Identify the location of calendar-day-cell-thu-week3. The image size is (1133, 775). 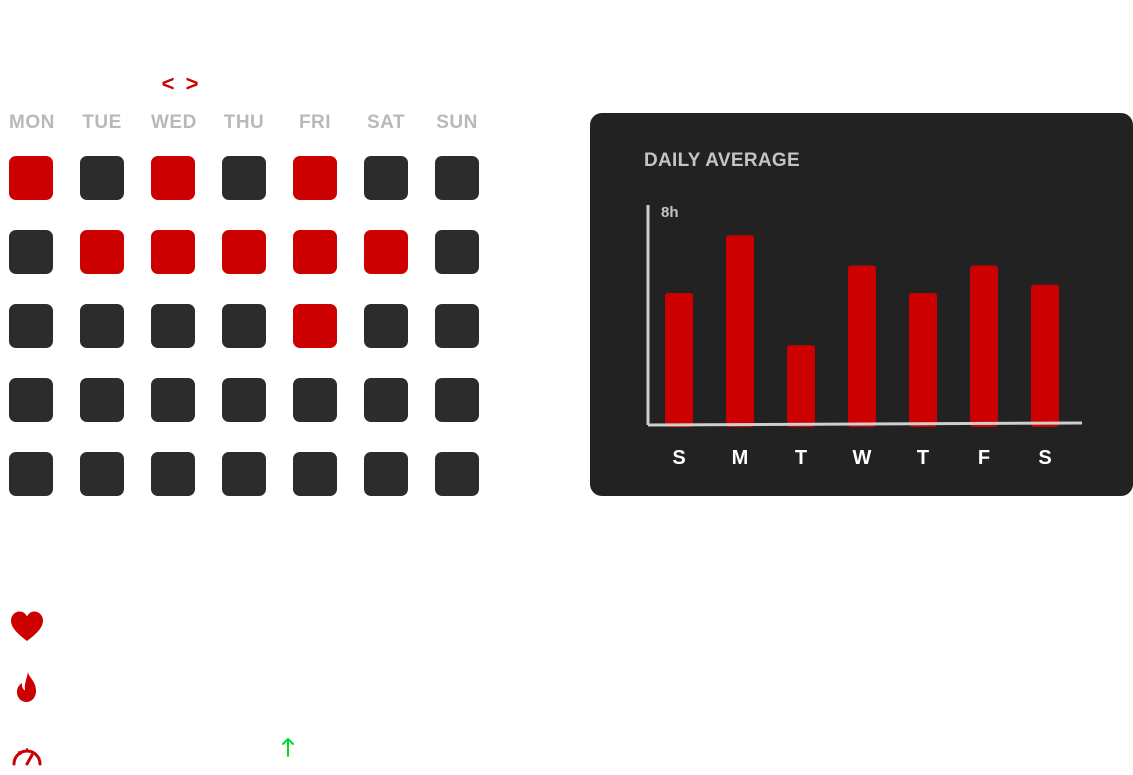
(244, 326).